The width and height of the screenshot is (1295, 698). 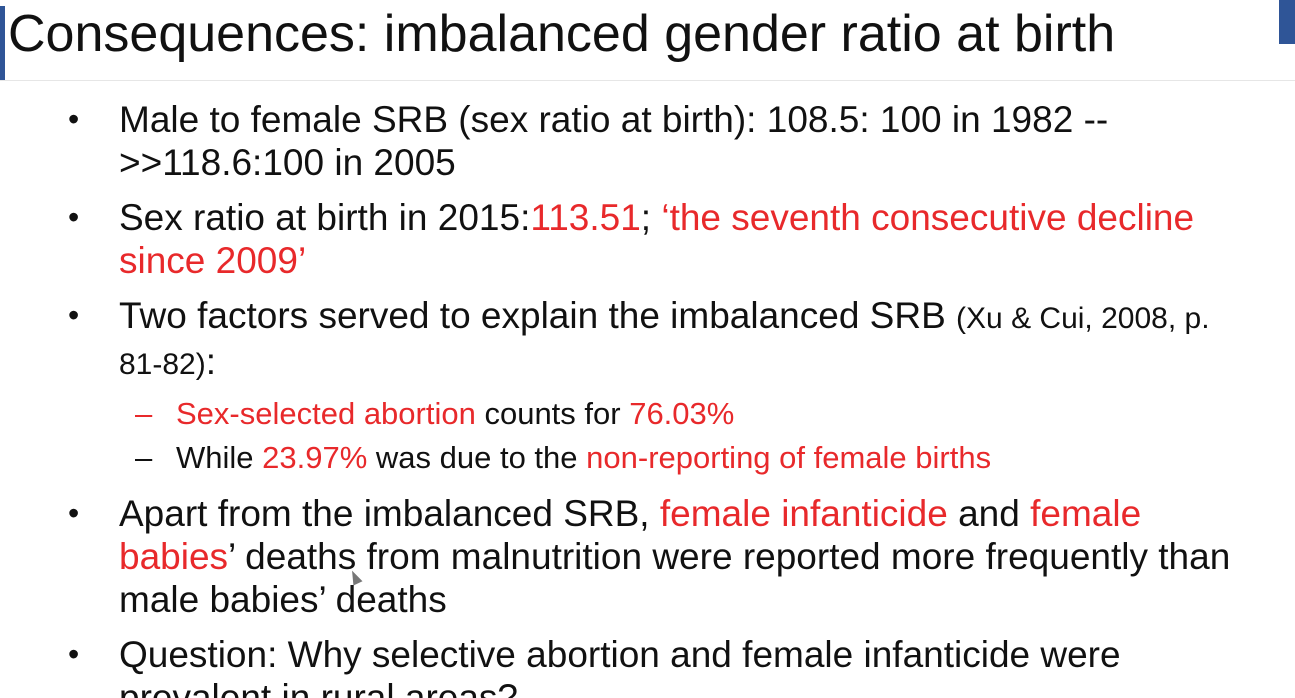 What do you see at coordinates (219, 457) in the screenshot?
I see `sub-text-part: While` at bounding box center [219, 457].